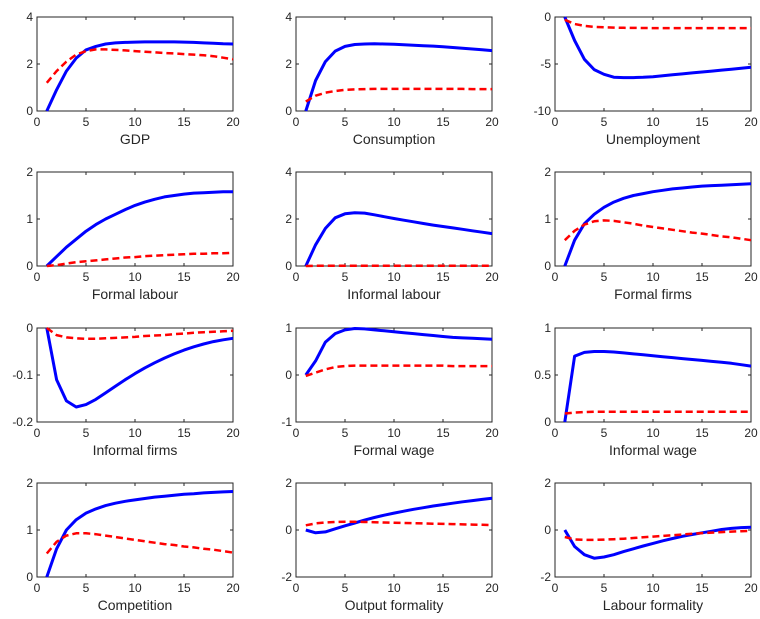 This screenshot has width=760, height=619. Describe the element at coordinates (135, 450) in the screenshot. I see `panel-title: Informal firms` at that location.